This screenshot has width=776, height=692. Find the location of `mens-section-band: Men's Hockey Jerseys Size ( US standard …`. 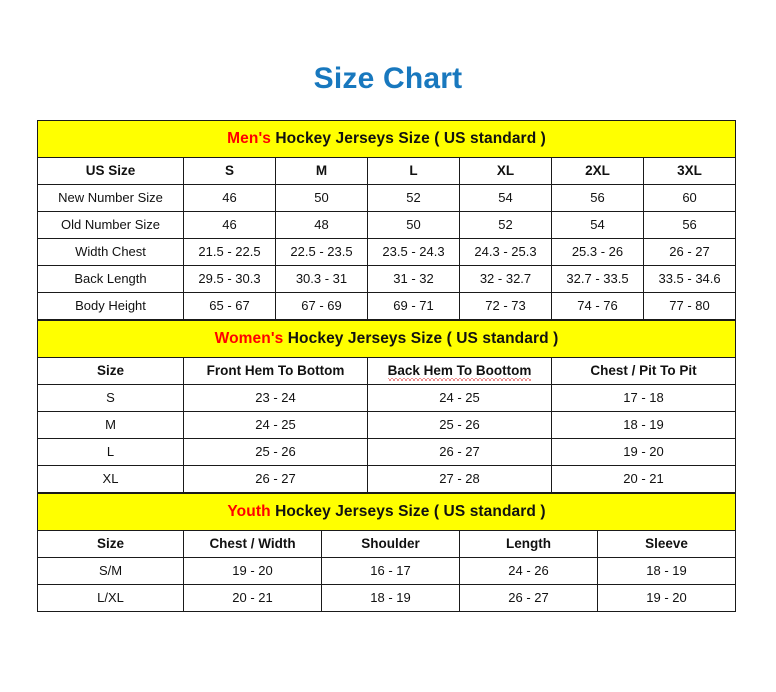

mens-section-band: Men's Hockey Jerseys Size ( US standard … is located at coordinates (386, 139).